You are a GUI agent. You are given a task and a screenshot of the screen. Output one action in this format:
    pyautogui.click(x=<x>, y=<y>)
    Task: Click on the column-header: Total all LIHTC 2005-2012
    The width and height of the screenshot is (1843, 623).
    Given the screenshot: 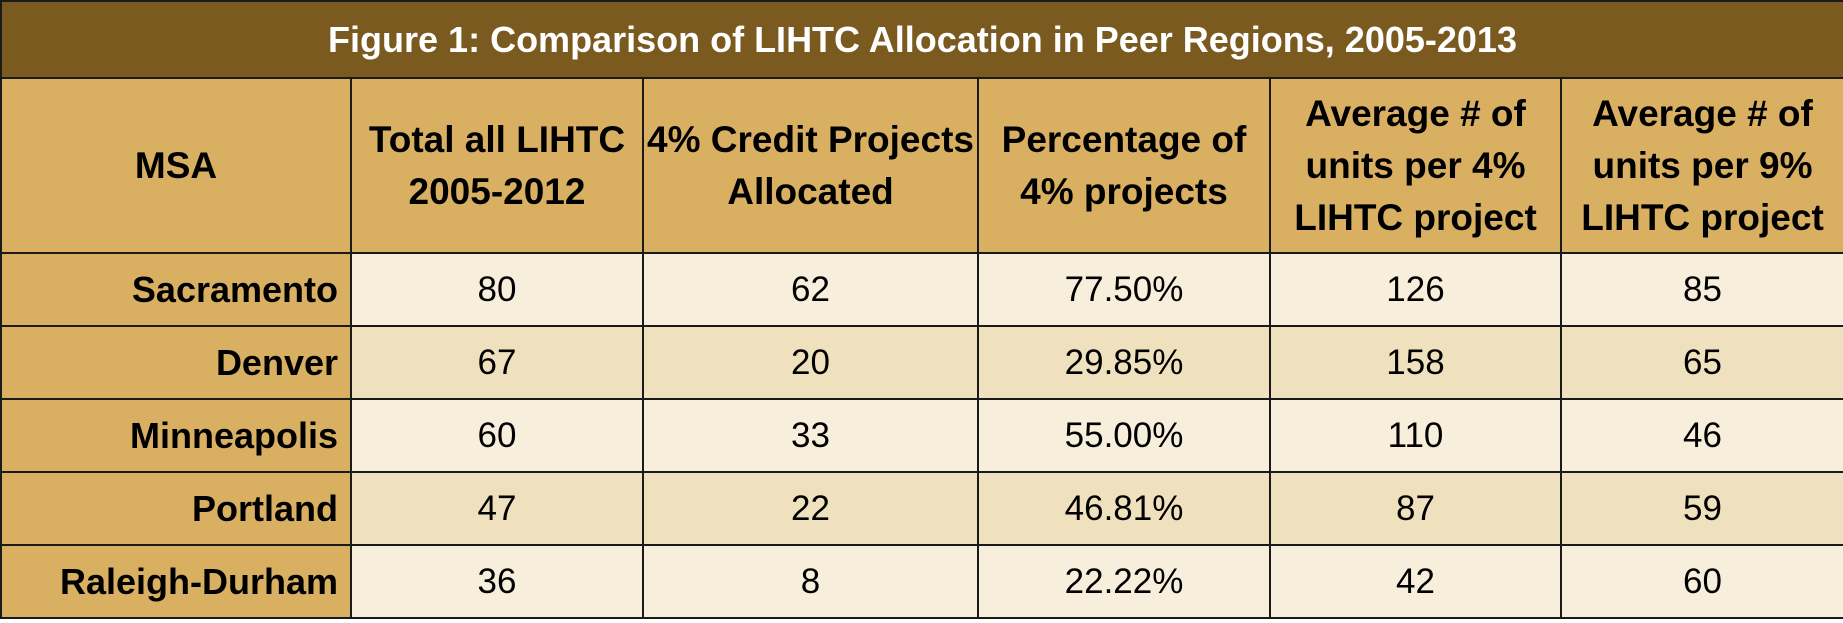 What is the action you would take?
    pyautogui.click(x=497, y=165)
    